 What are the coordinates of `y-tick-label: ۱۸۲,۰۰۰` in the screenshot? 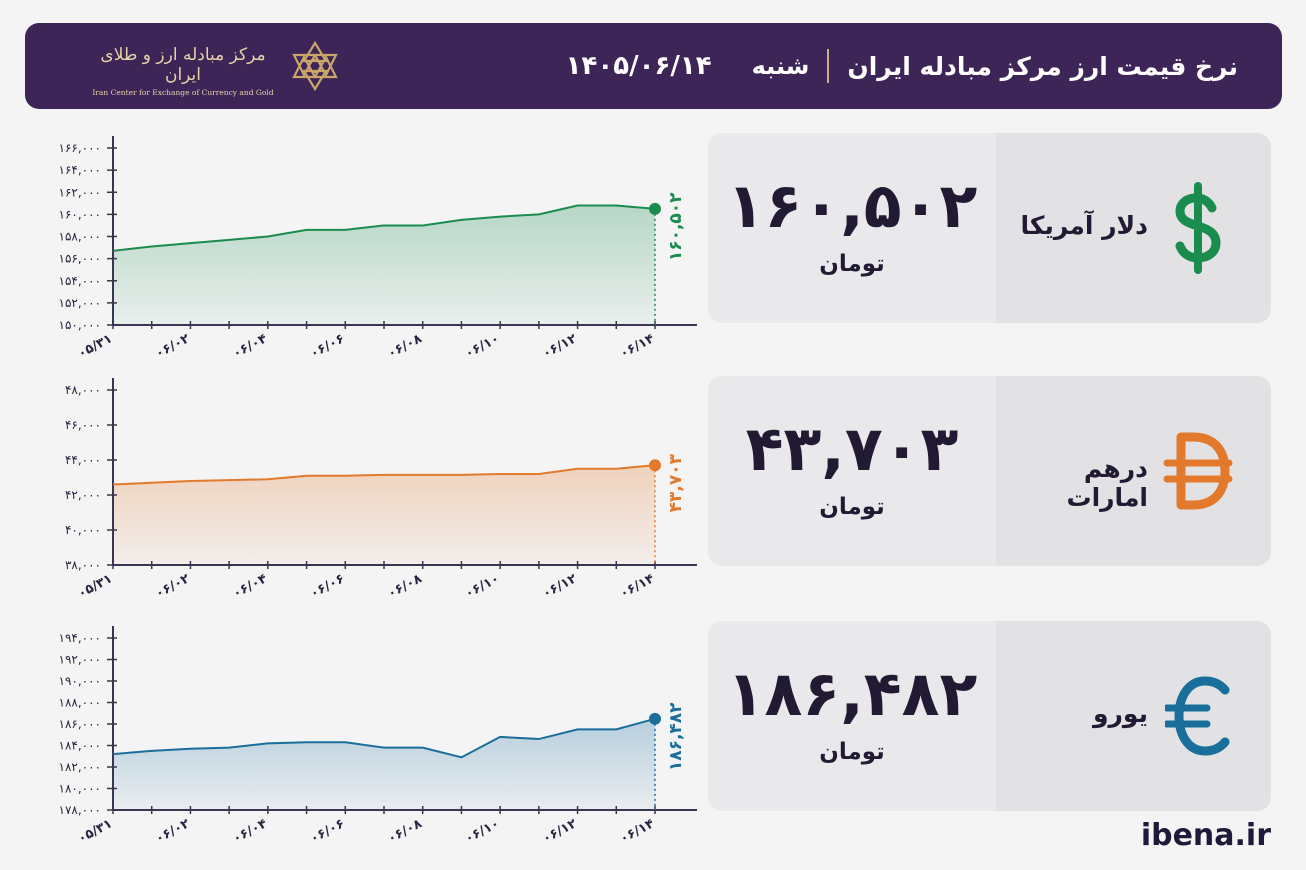 It's located at (80, 767).